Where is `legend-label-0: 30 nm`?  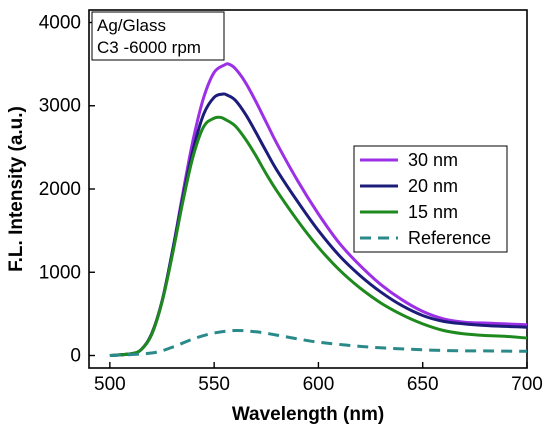 legend-label-0: 30 nm is located at coordinates (433, 160).